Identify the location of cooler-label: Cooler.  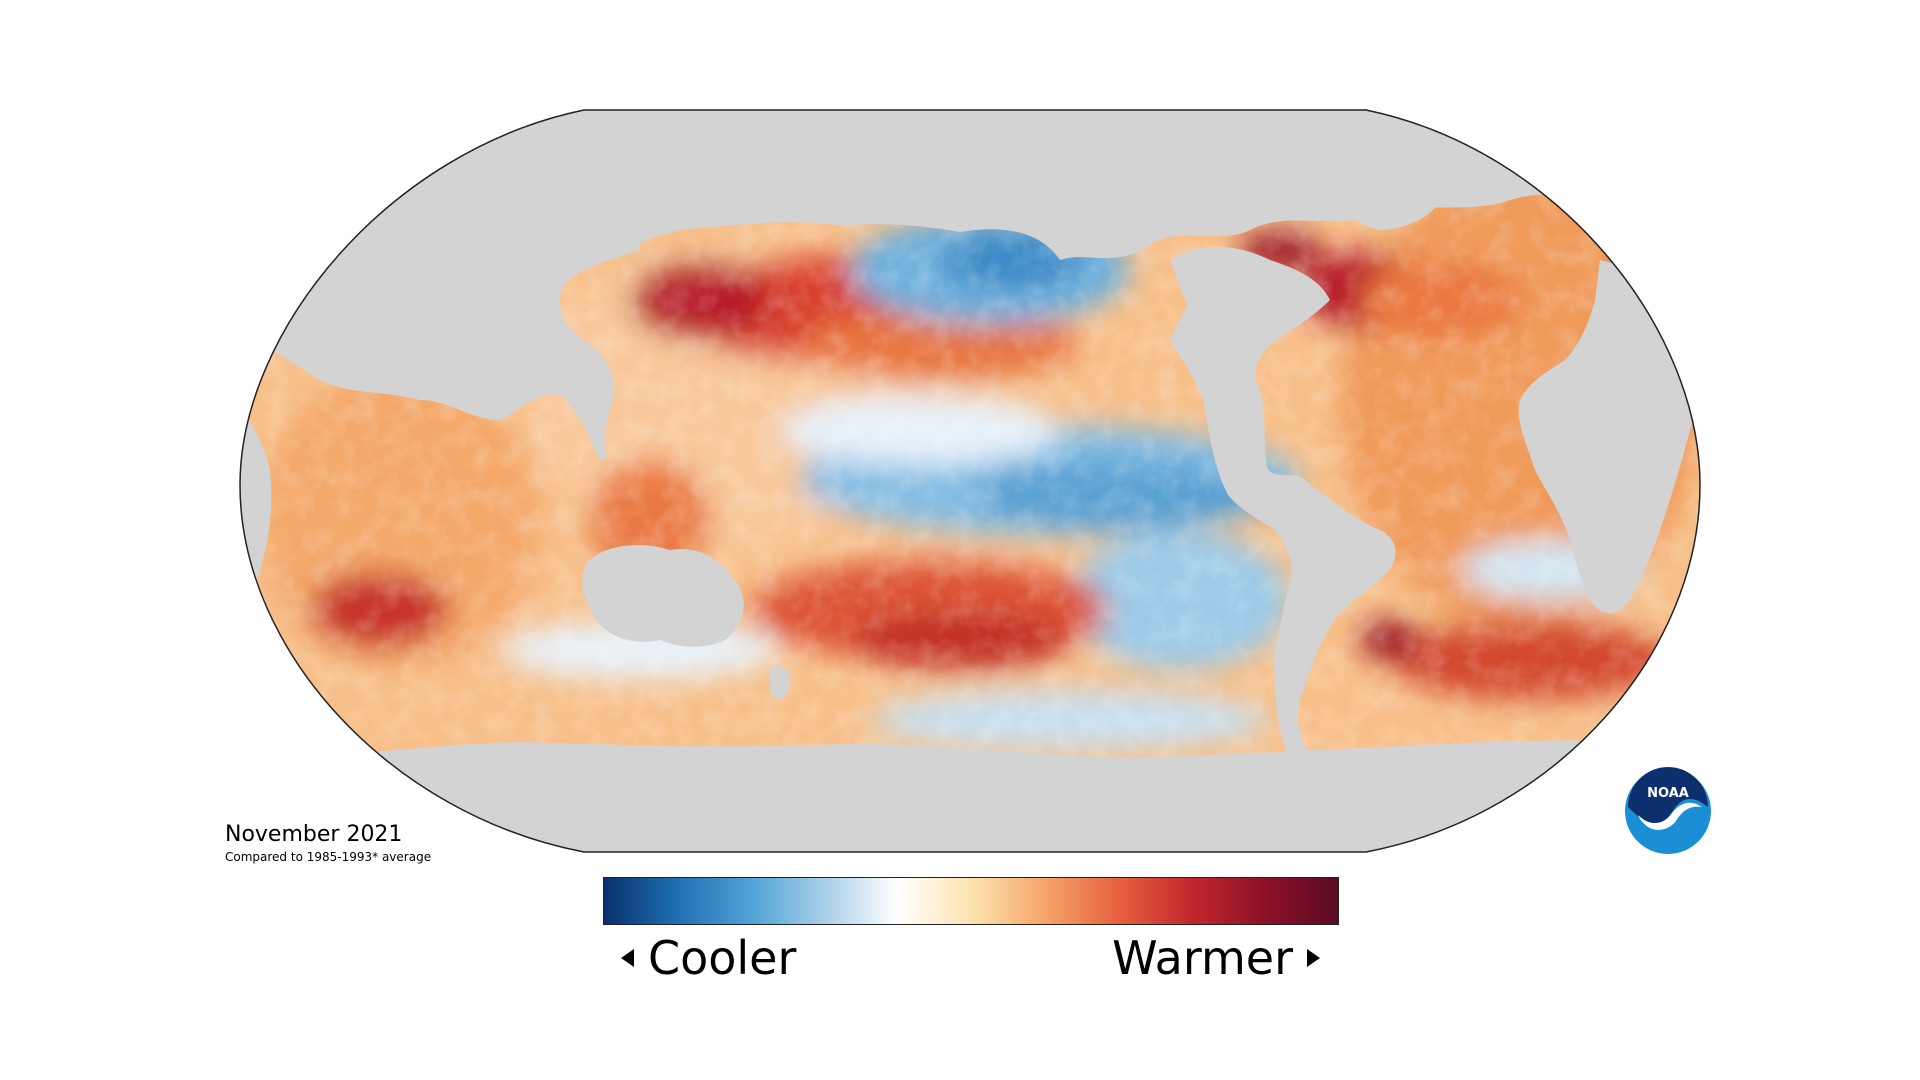
(722, 958).